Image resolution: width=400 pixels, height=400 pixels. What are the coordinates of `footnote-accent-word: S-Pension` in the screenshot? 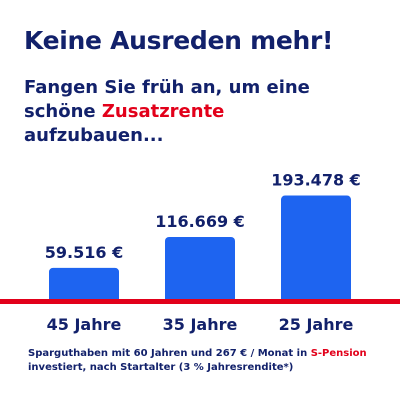 It's located at (338, 353).